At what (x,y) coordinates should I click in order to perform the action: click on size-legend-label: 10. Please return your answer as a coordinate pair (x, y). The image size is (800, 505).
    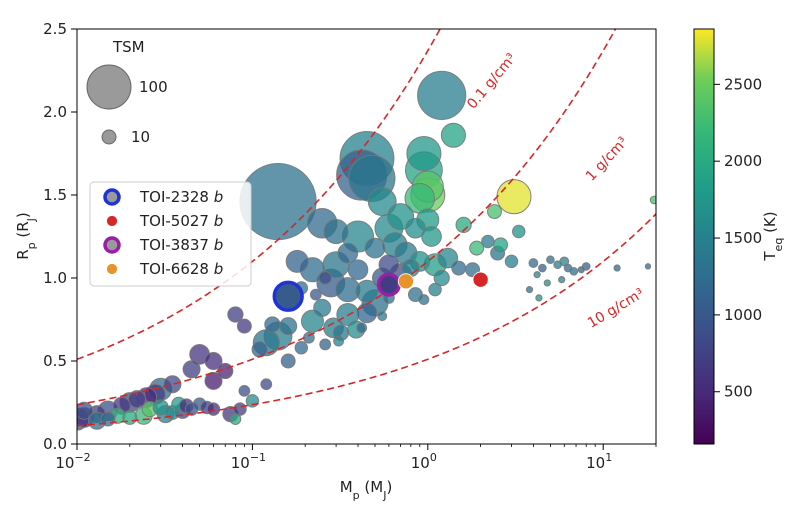
    Looking at the image, I should click on (140, 137).